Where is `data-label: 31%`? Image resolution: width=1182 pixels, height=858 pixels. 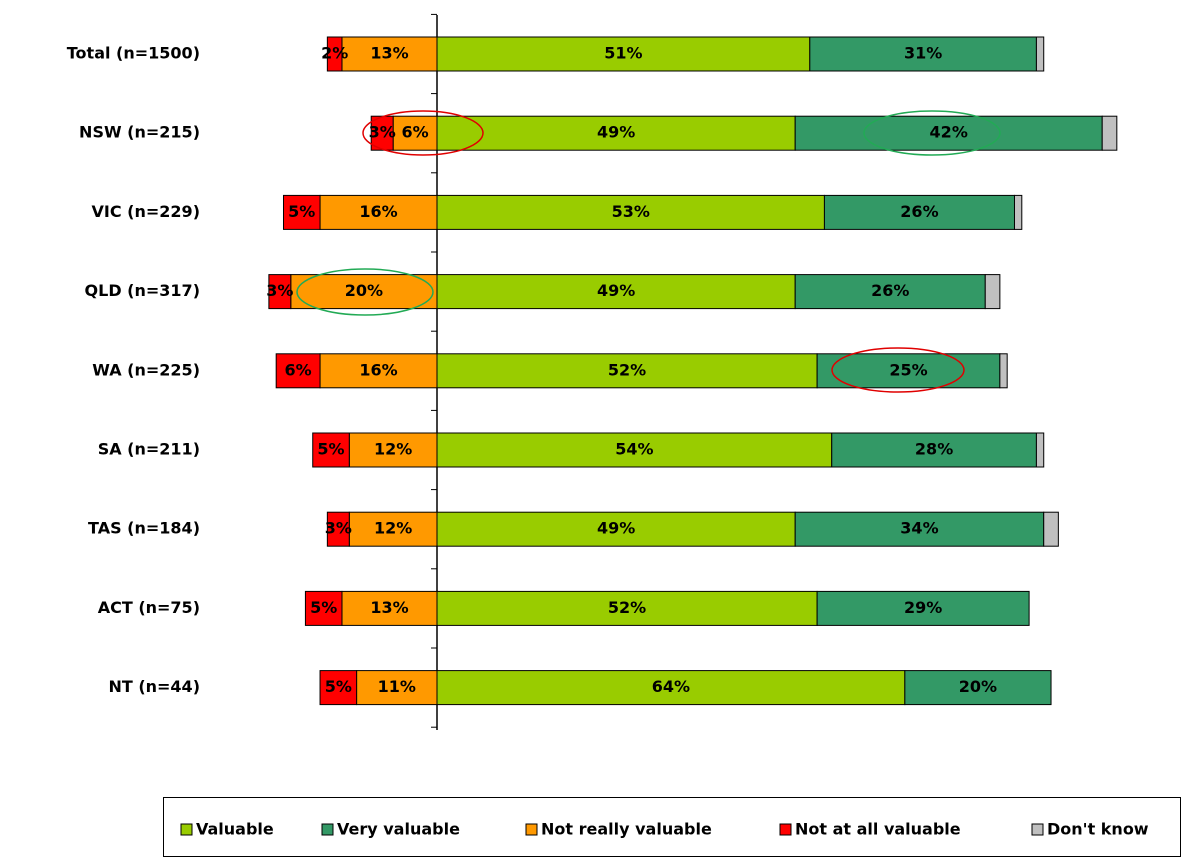 data-label: 31% is located at coordinates (923, 53).